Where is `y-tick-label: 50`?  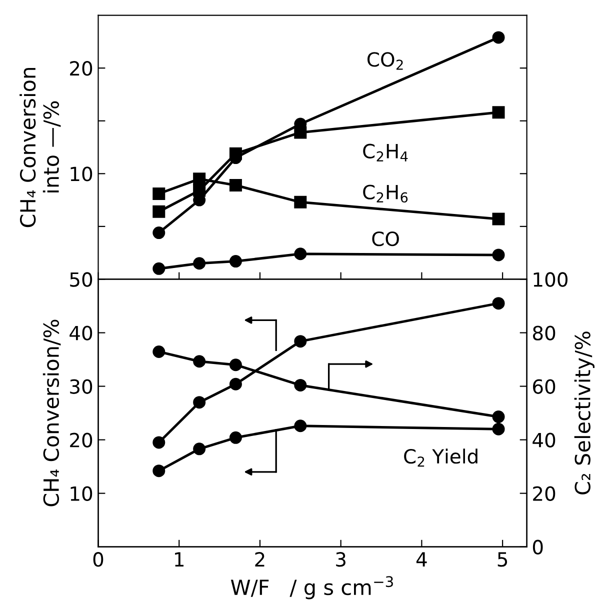 y-tick-label: 50 is located at coordinates (81, 279).